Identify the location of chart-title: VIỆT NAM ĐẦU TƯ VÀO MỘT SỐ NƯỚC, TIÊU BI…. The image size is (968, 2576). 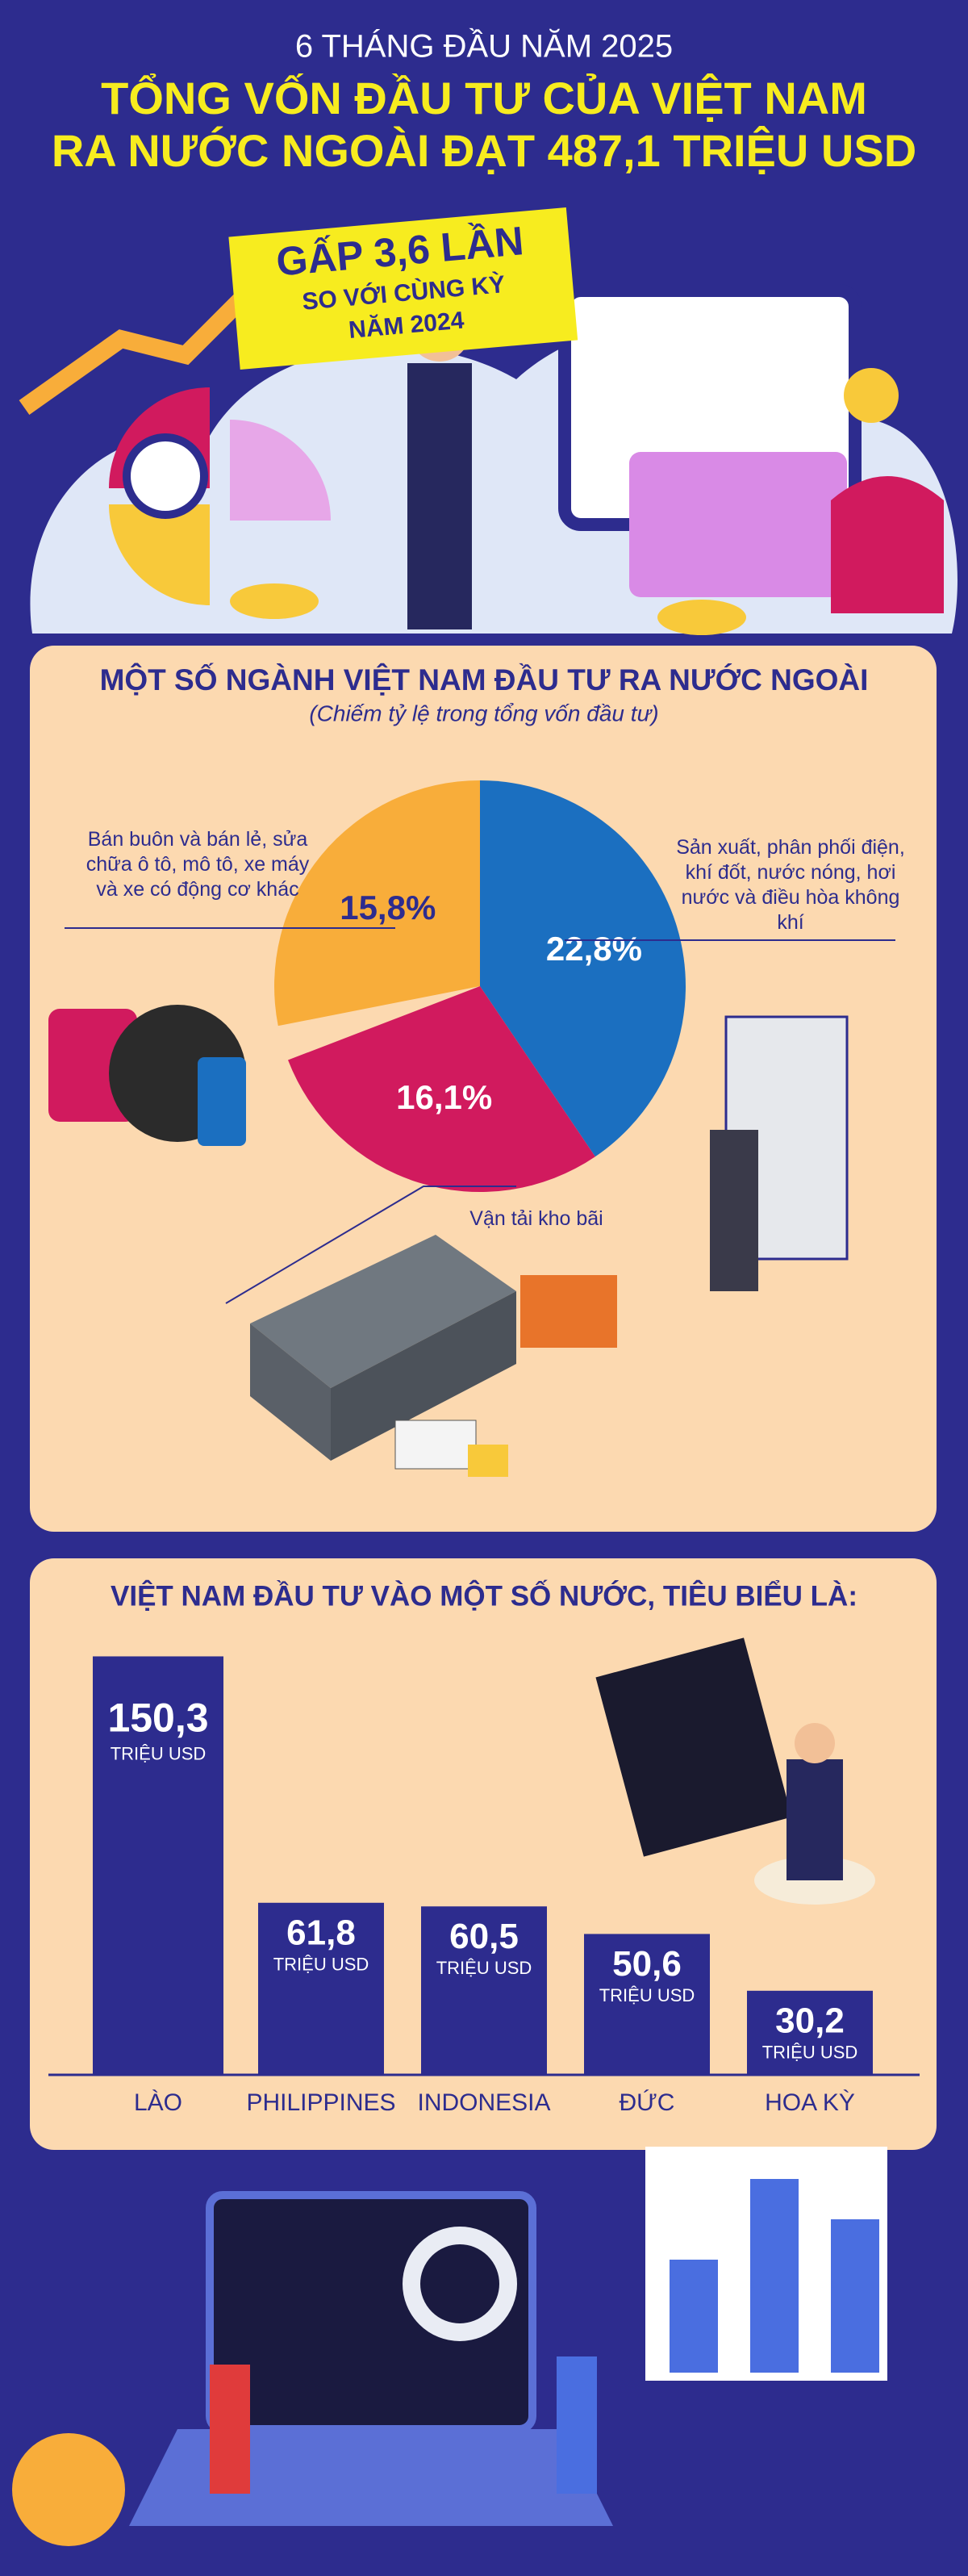
(484, 1595).